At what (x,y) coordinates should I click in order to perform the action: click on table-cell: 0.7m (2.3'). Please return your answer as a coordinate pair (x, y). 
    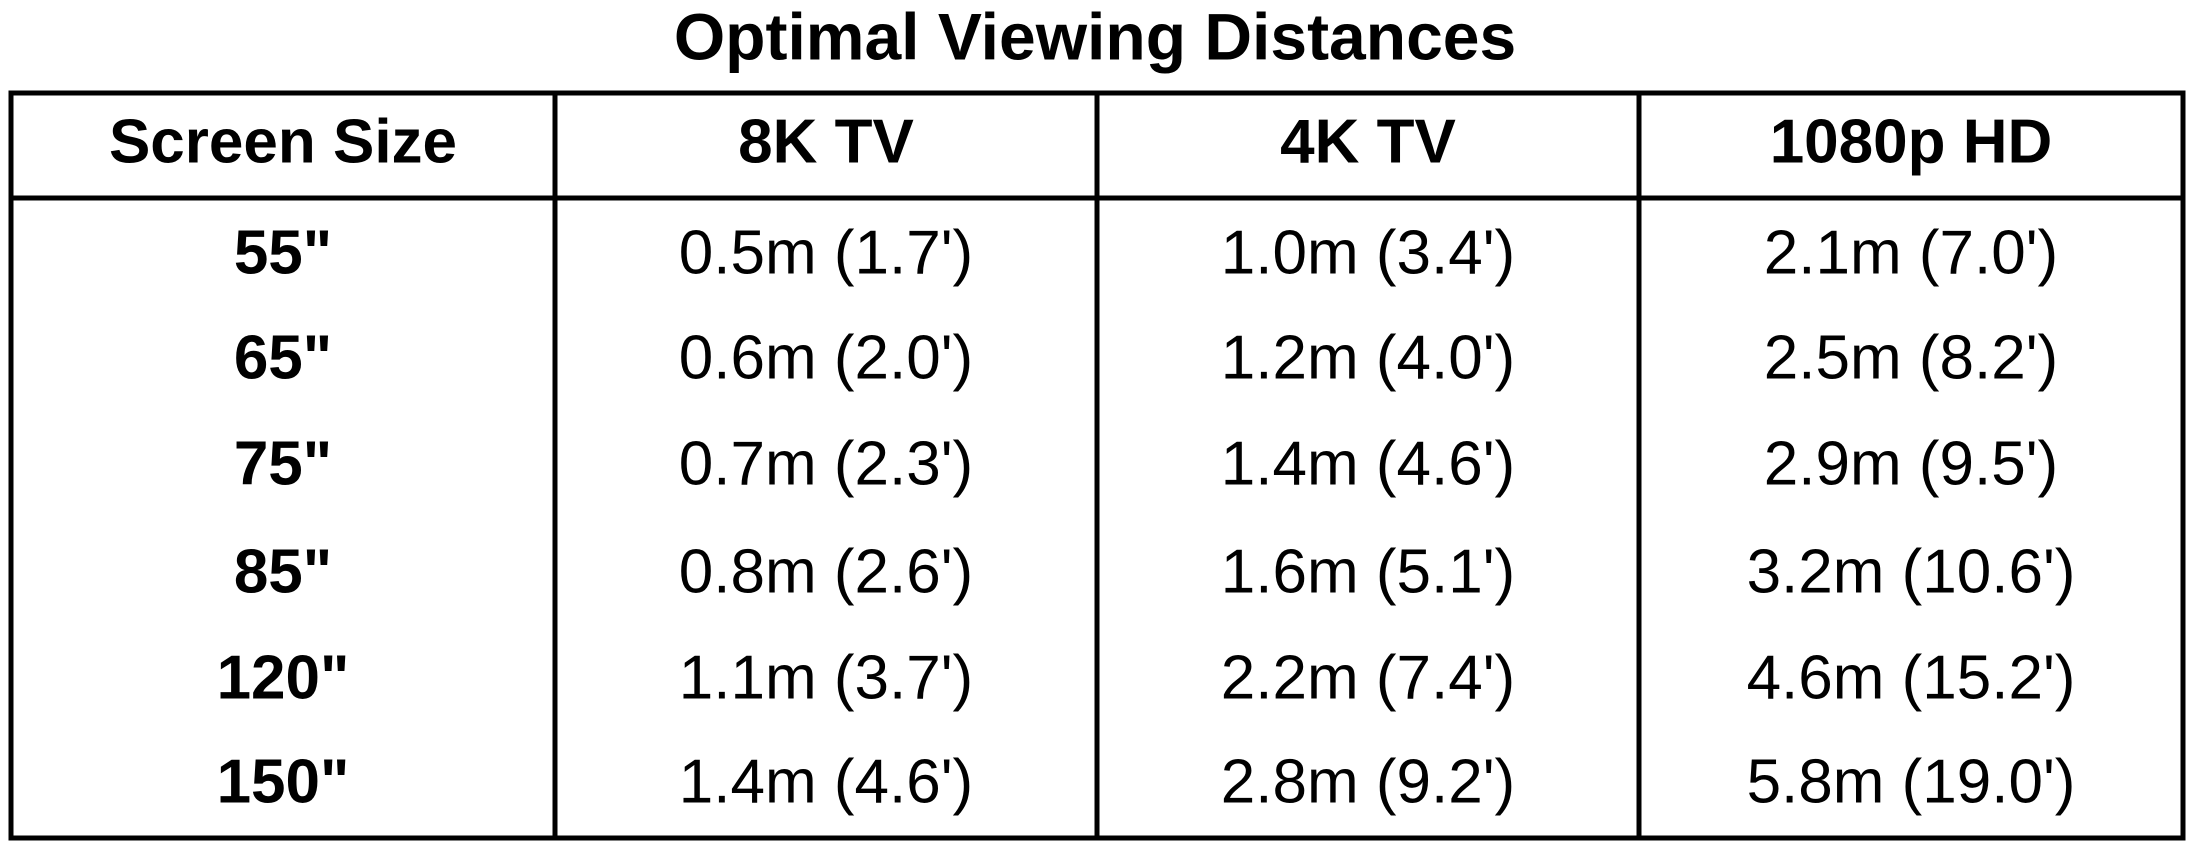
    Looking at the image, I should click on (826, 463).